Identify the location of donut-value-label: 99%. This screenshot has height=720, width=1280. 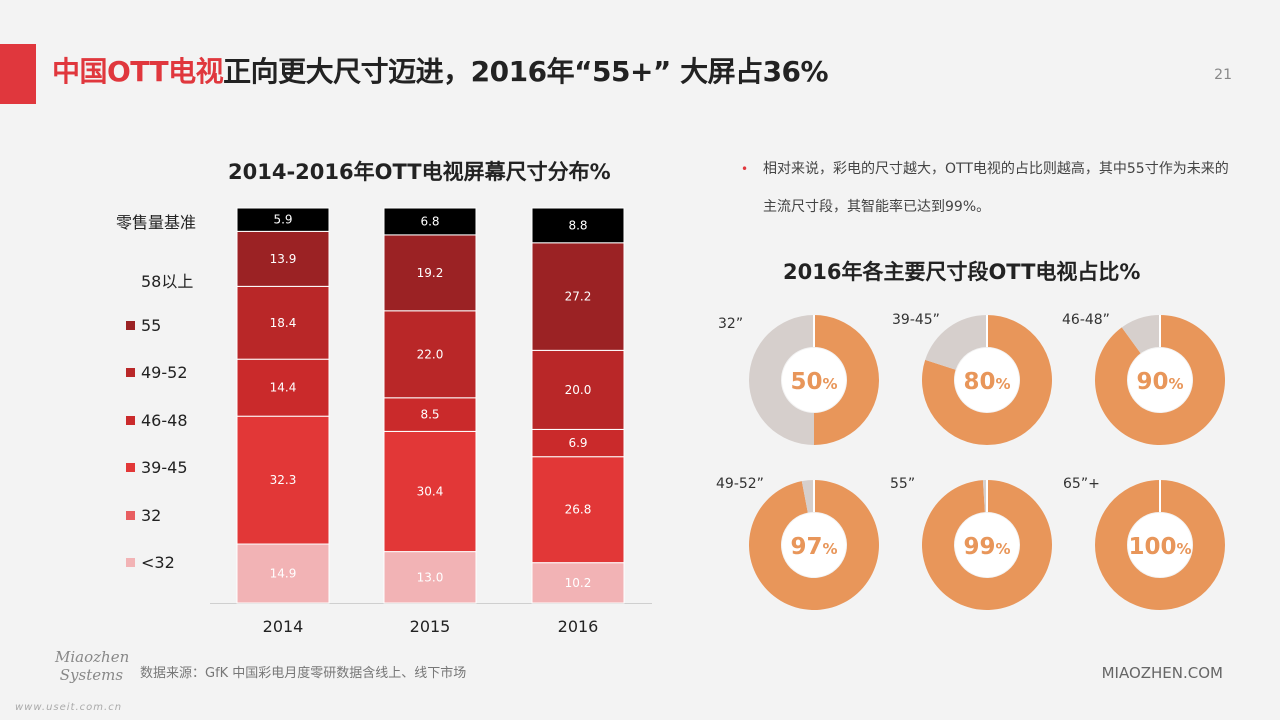
(986, 547).